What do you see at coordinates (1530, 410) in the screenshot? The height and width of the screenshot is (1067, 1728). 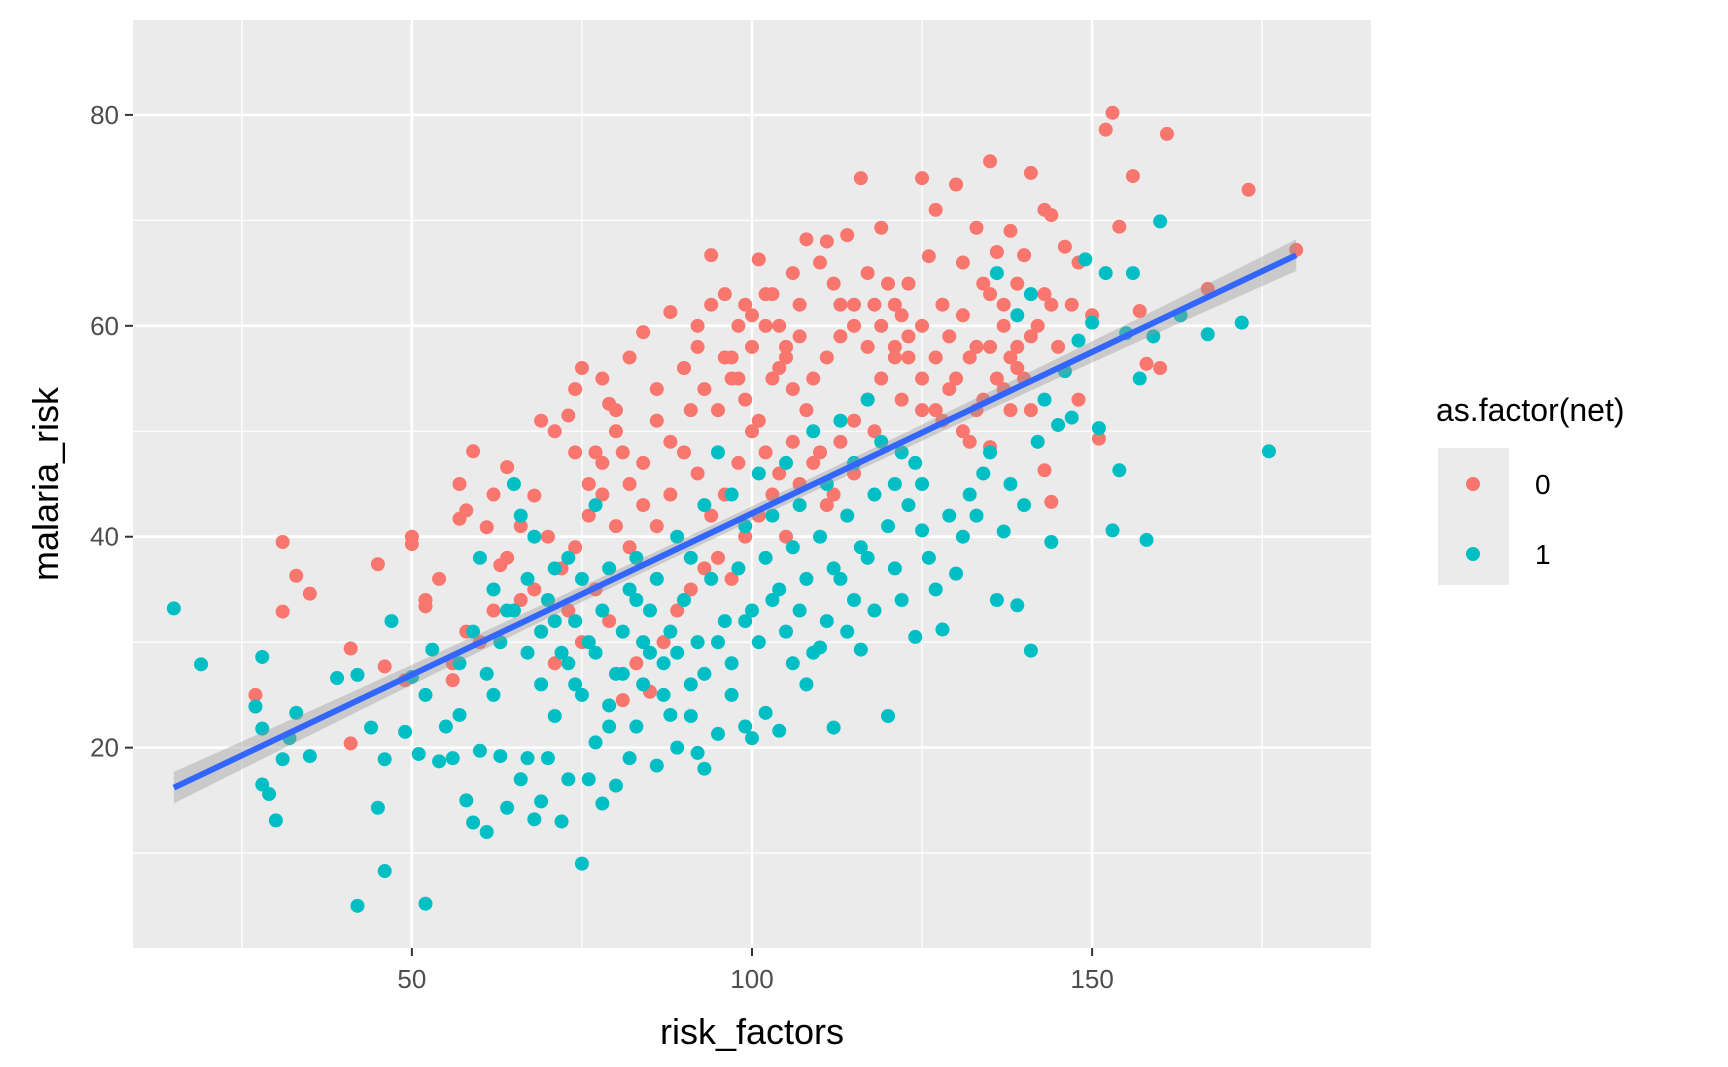 I see `legend-title: as.factor(net)` at bounding box center [1530, 410].